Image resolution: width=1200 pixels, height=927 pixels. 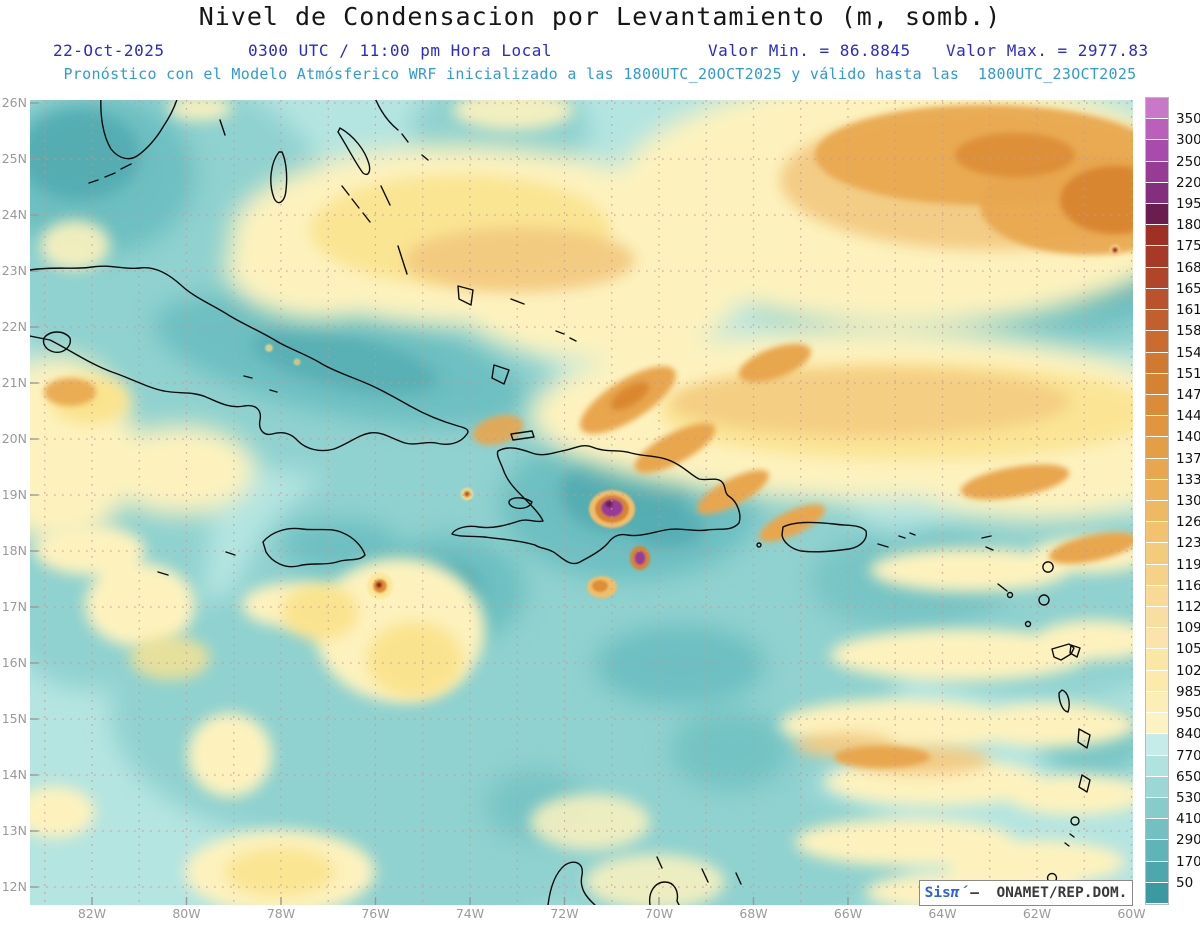 I want to click on lat-tick-label: 12N, so click(x=14, y=886).